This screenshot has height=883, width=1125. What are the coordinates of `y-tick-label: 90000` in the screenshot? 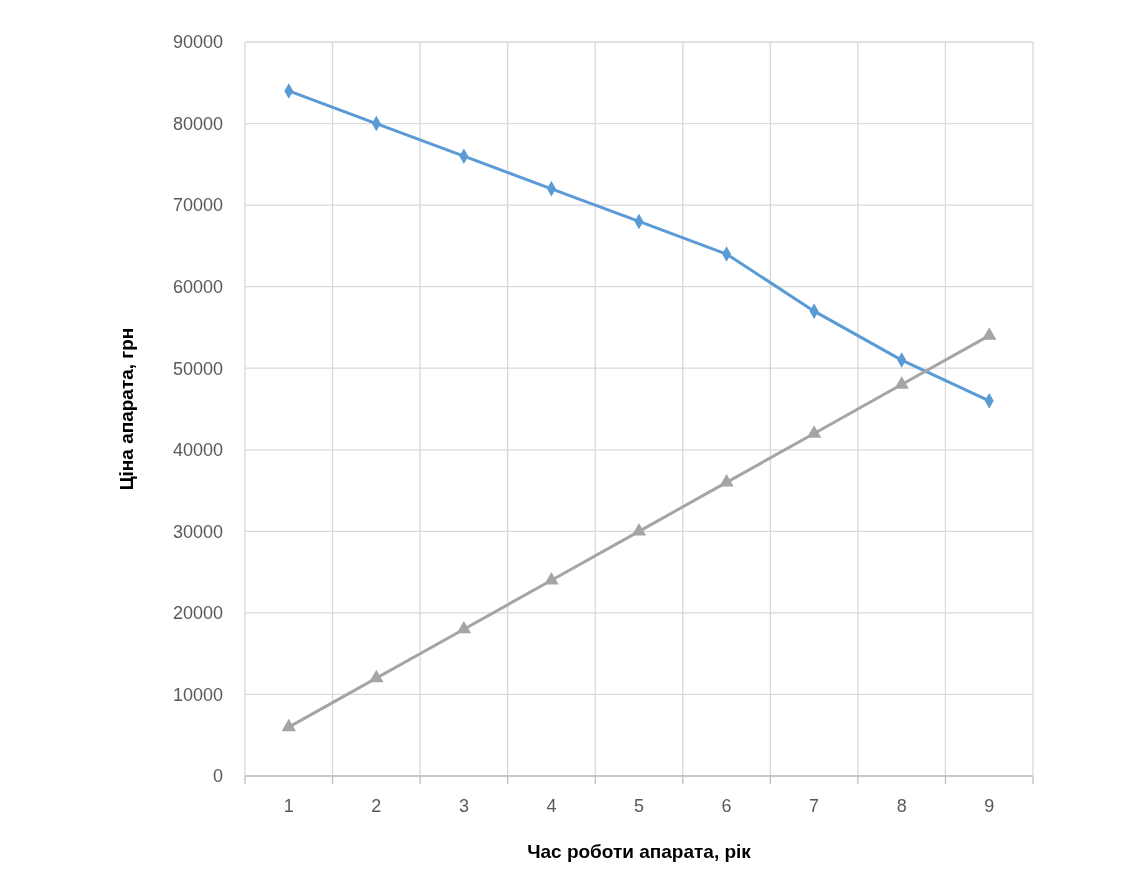 It's located at (197, 42).